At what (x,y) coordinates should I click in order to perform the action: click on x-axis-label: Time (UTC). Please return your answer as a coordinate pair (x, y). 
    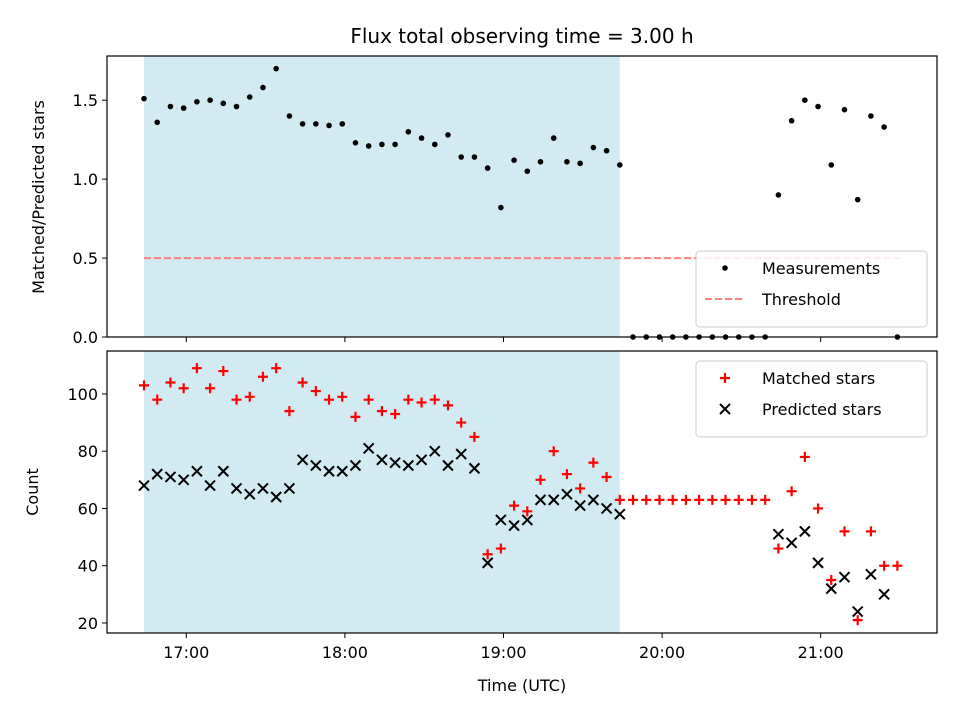
    Looking at the image, I should click on (521, 685).